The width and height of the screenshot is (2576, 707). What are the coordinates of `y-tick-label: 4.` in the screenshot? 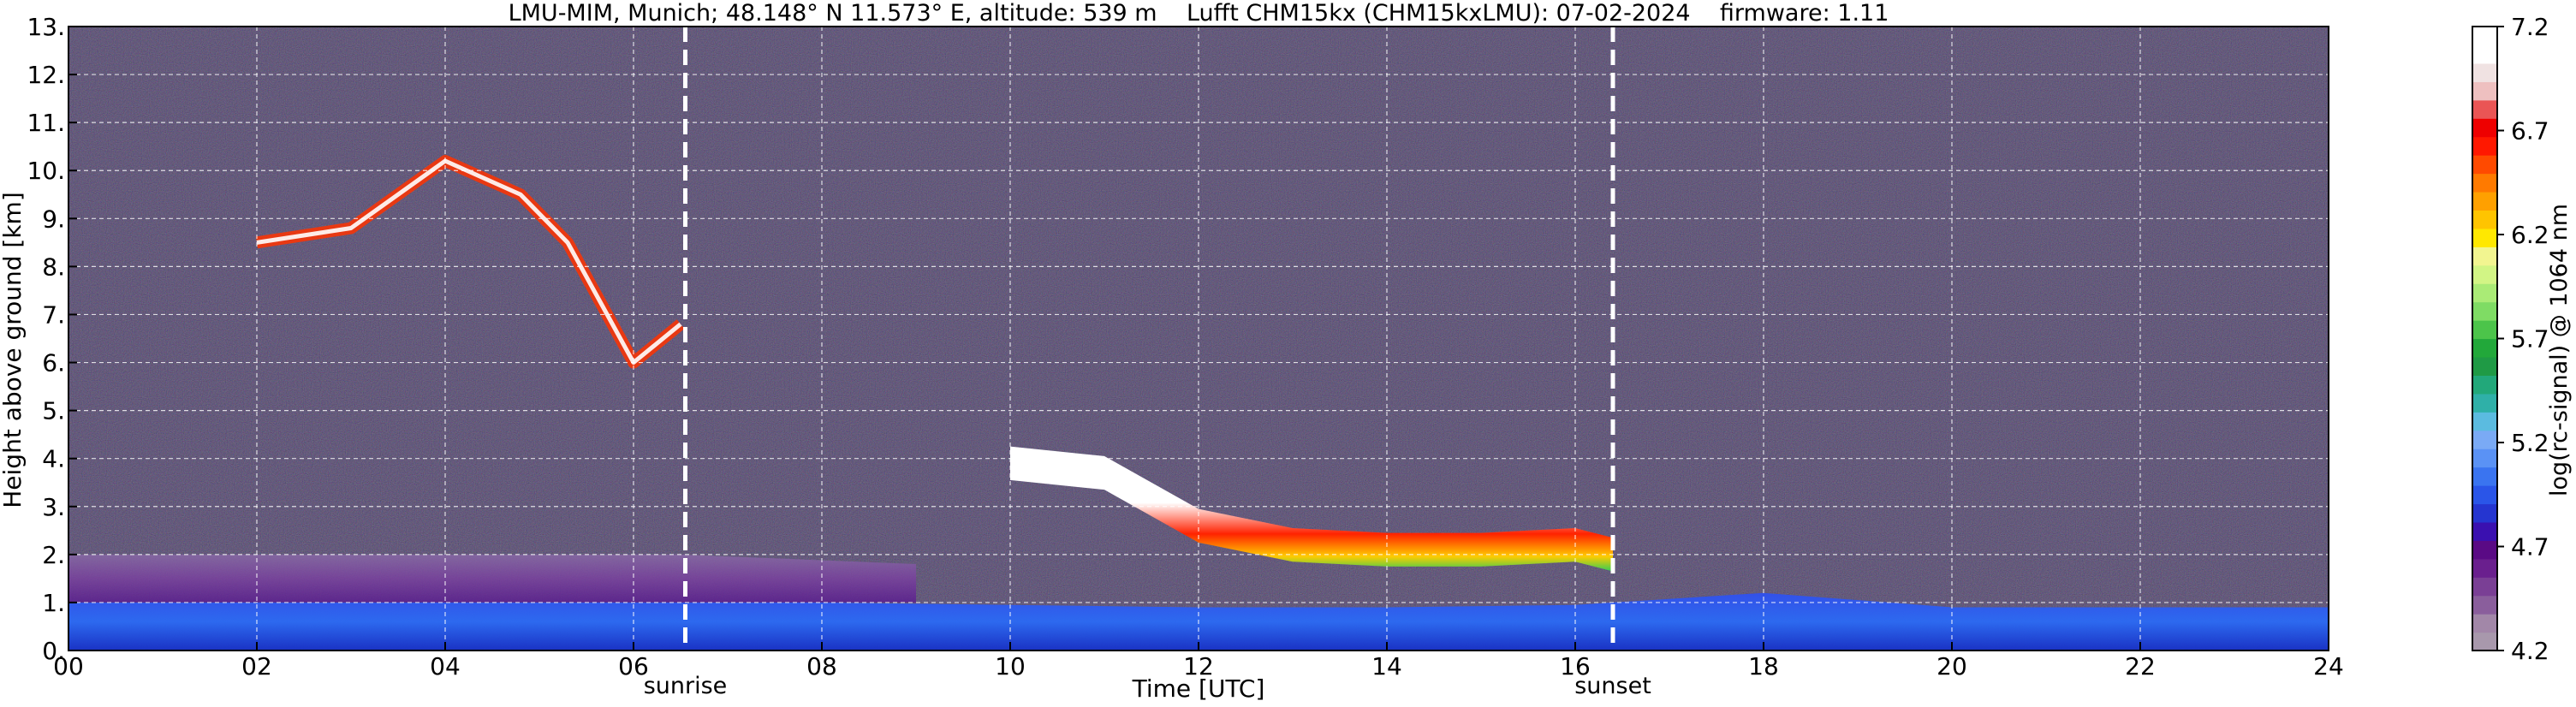 It's located at (54, 459).